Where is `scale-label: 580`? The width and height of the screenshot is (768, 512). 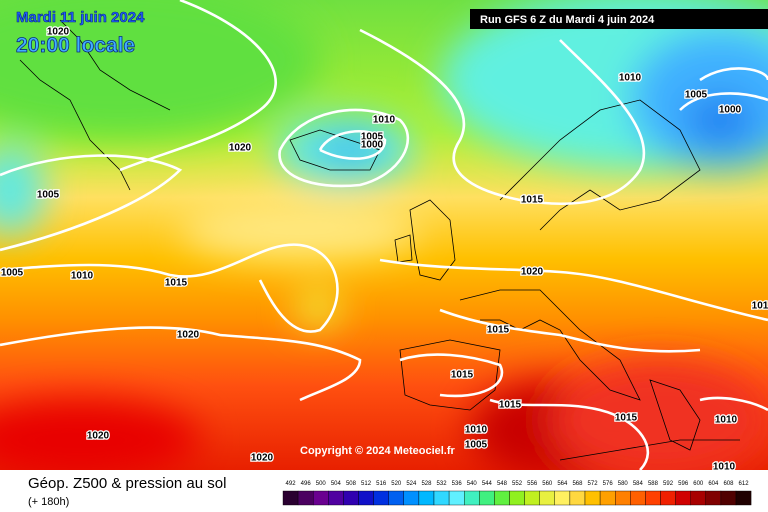
scale-label: 580 is located at coordinates (623, 484).